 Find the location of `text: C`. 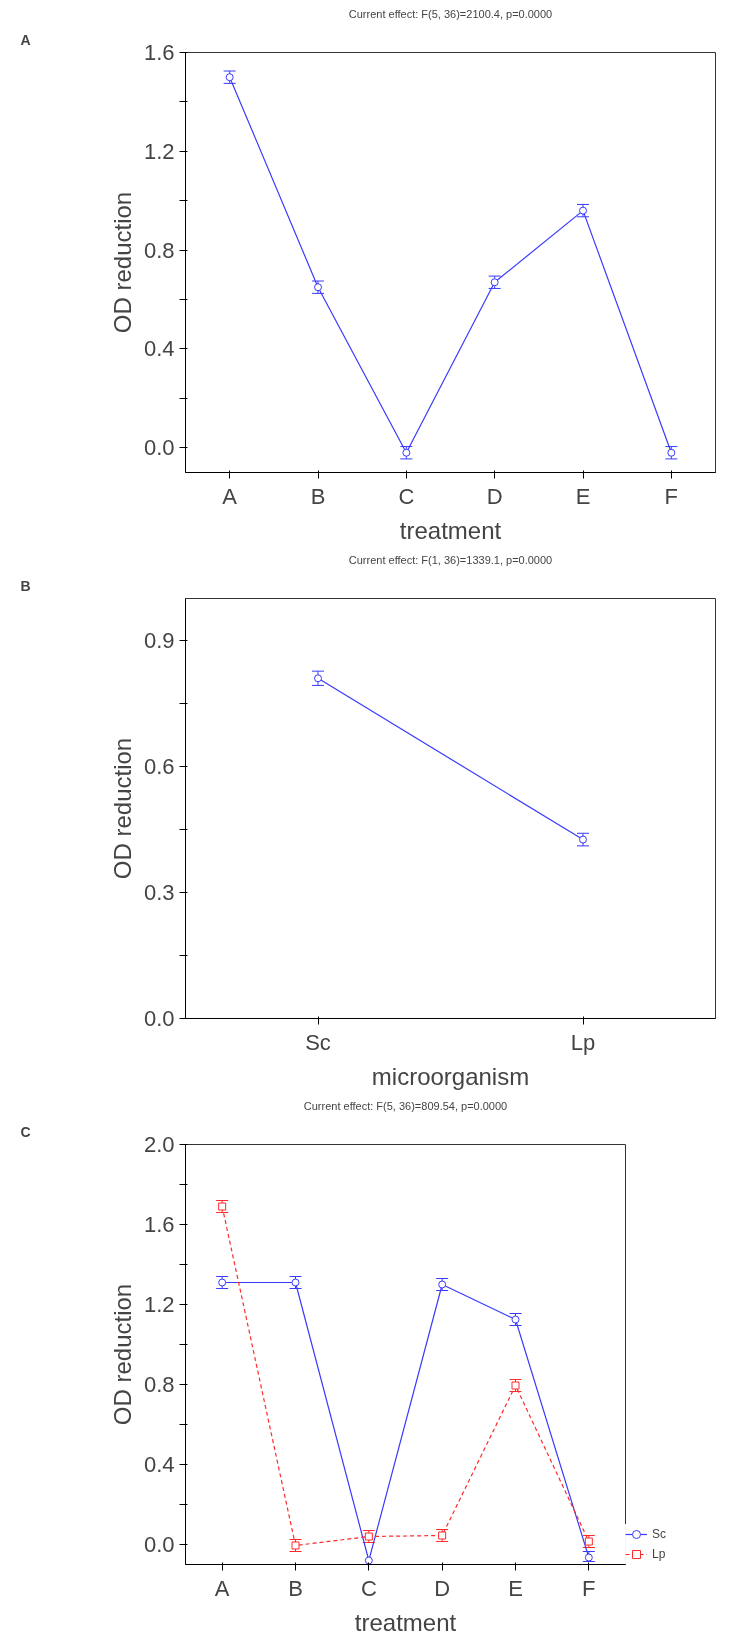

text: C is located at coordinates (25, 1131).